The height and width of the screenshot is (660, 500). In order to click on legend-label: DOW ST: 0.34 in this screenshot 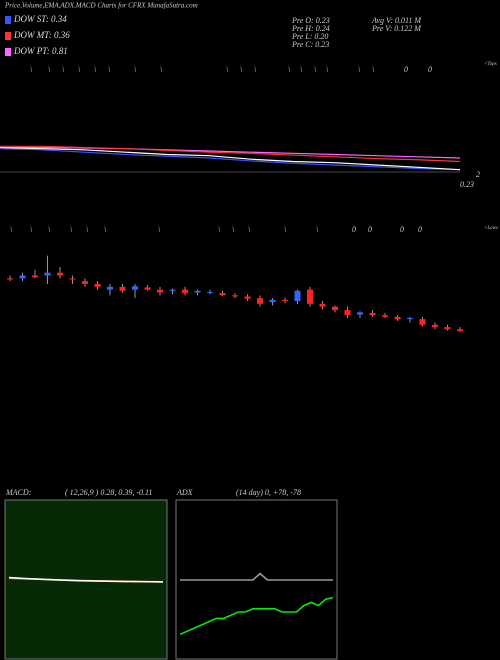, I will do `click(40, 19)`.